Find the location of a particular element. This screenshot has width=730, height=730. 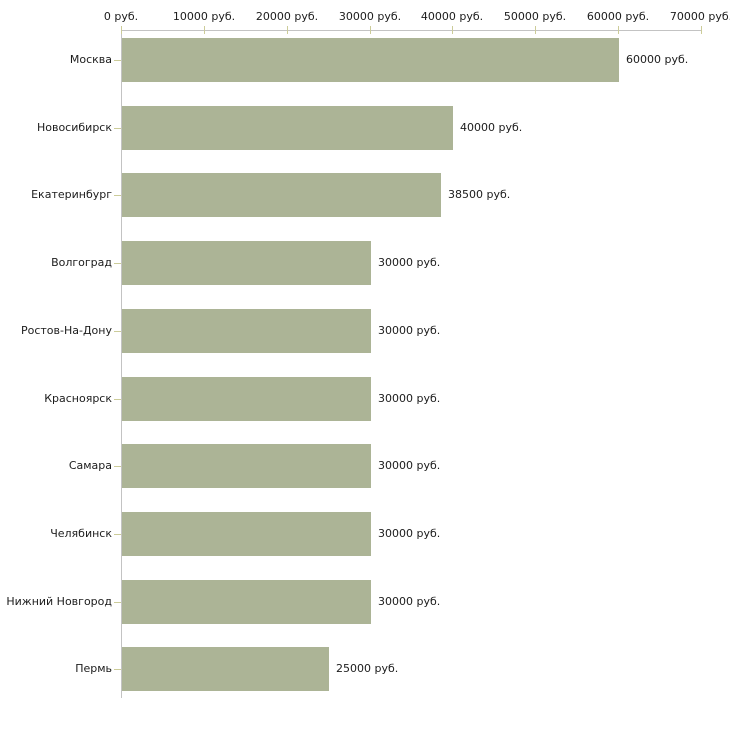

value-label: 40000 руб. is located at coordinates (491, 127).